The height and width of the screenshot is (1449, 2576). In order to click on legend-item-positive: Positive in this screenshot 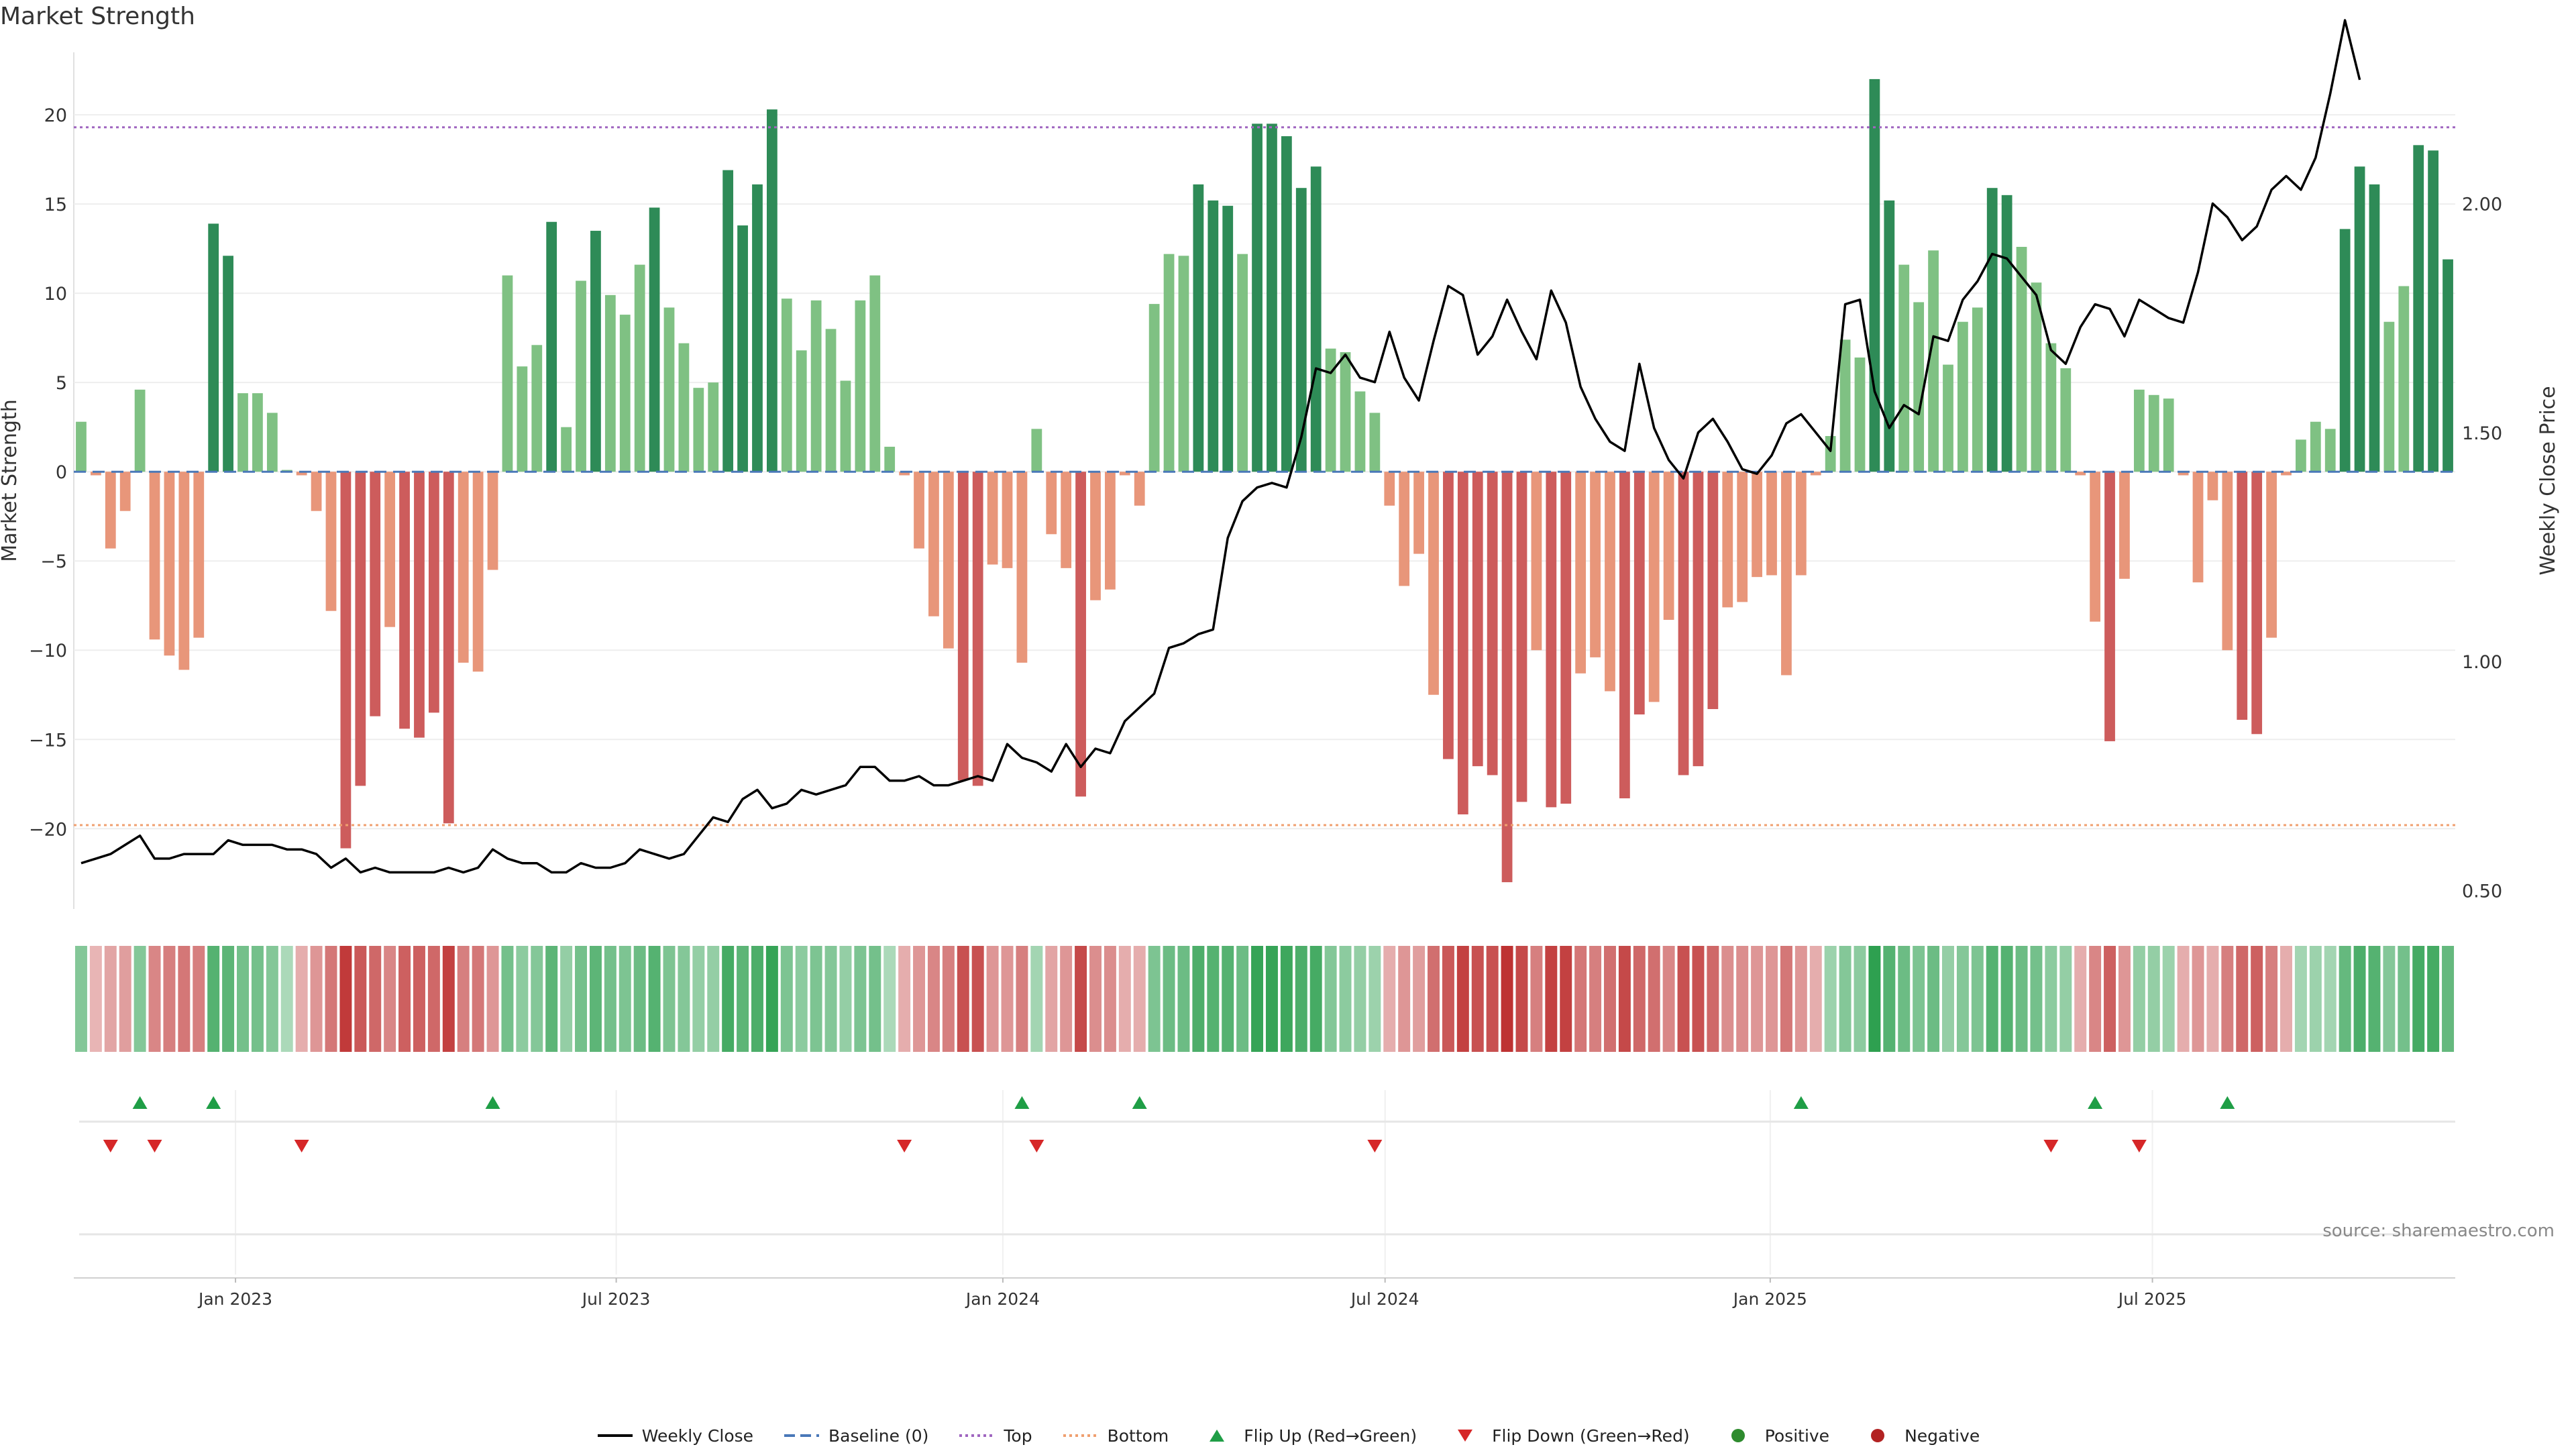, I will do `click(1774, 1436)`.